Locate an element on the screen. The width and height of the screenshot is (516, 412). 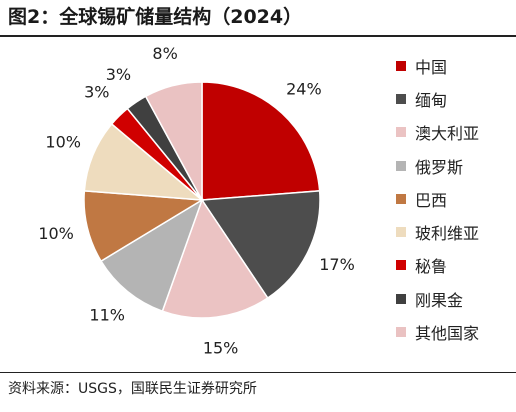
value-label-brazil: 10% is located at coordinates (56, 233).